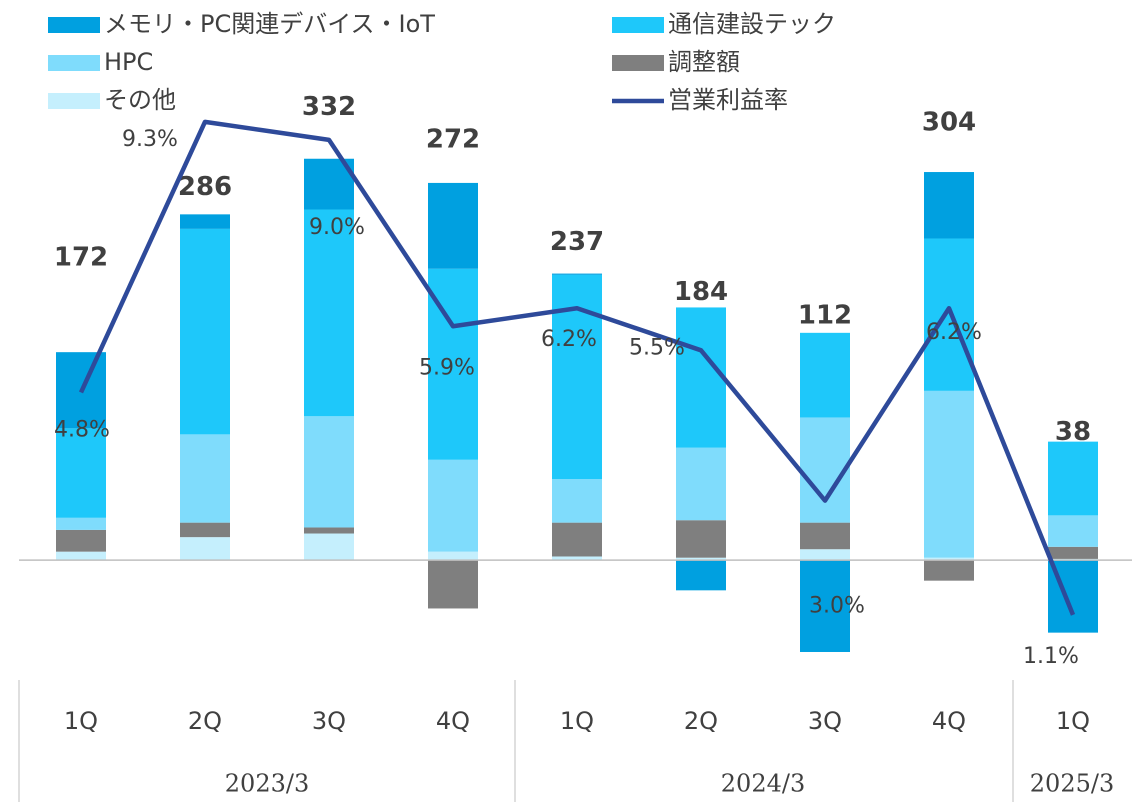  I want to click on total-label: 272, so click(453, 139).